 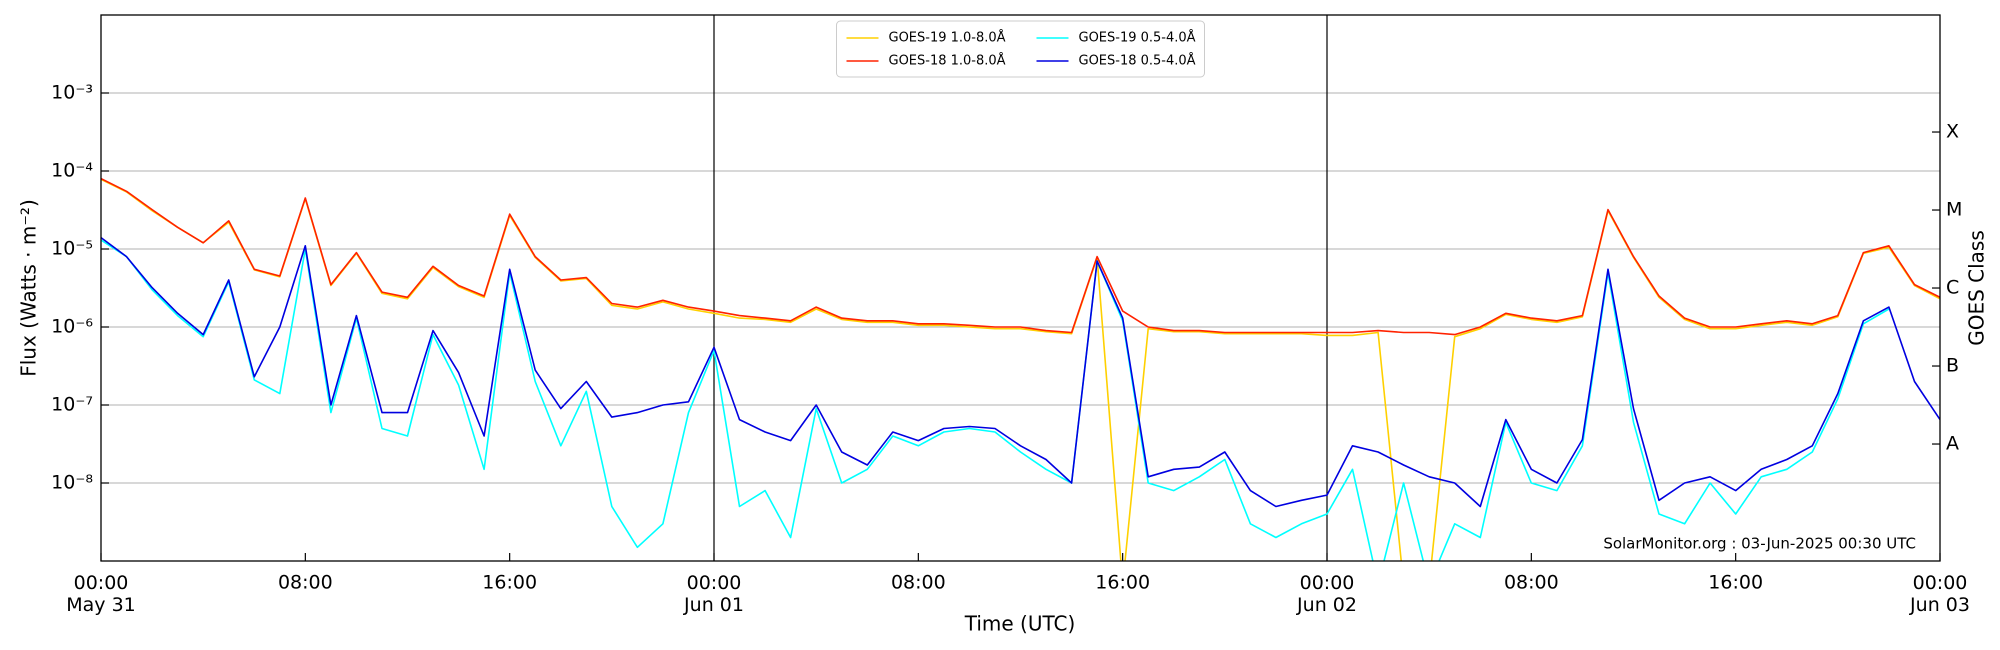 What do you see at coordinates (1952, 288) in the screenshot?
I see `y2-tick-label: C` at bounding box center [1952, 288].